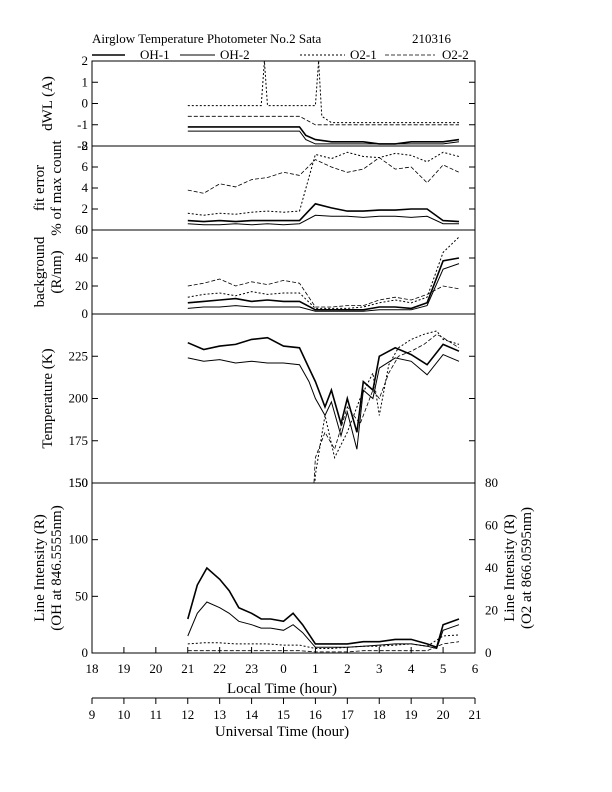 This screenshot has width=612, height=792. What do you see at coordinates (81, 285) in the screenshot?
I see `y-tick-label-bg: 20` at bounding box center [81, 285].